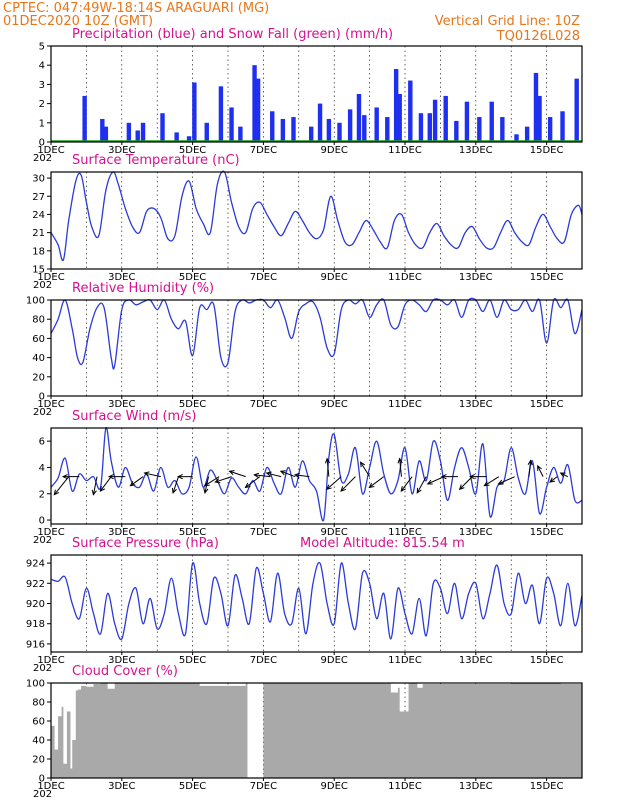 The width and height of the screenshot is (618, 800). Describe the element at coordinates (35, 564) in the screenshot. I see `y-tick-label: 924` at that location.